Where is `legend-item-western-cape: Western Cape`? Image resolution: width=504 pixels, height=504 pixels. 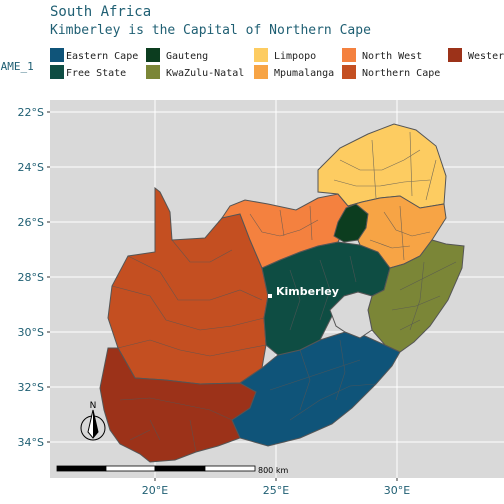
legend-item-western-cape: Western Cape is located at coordinates (476, 55).